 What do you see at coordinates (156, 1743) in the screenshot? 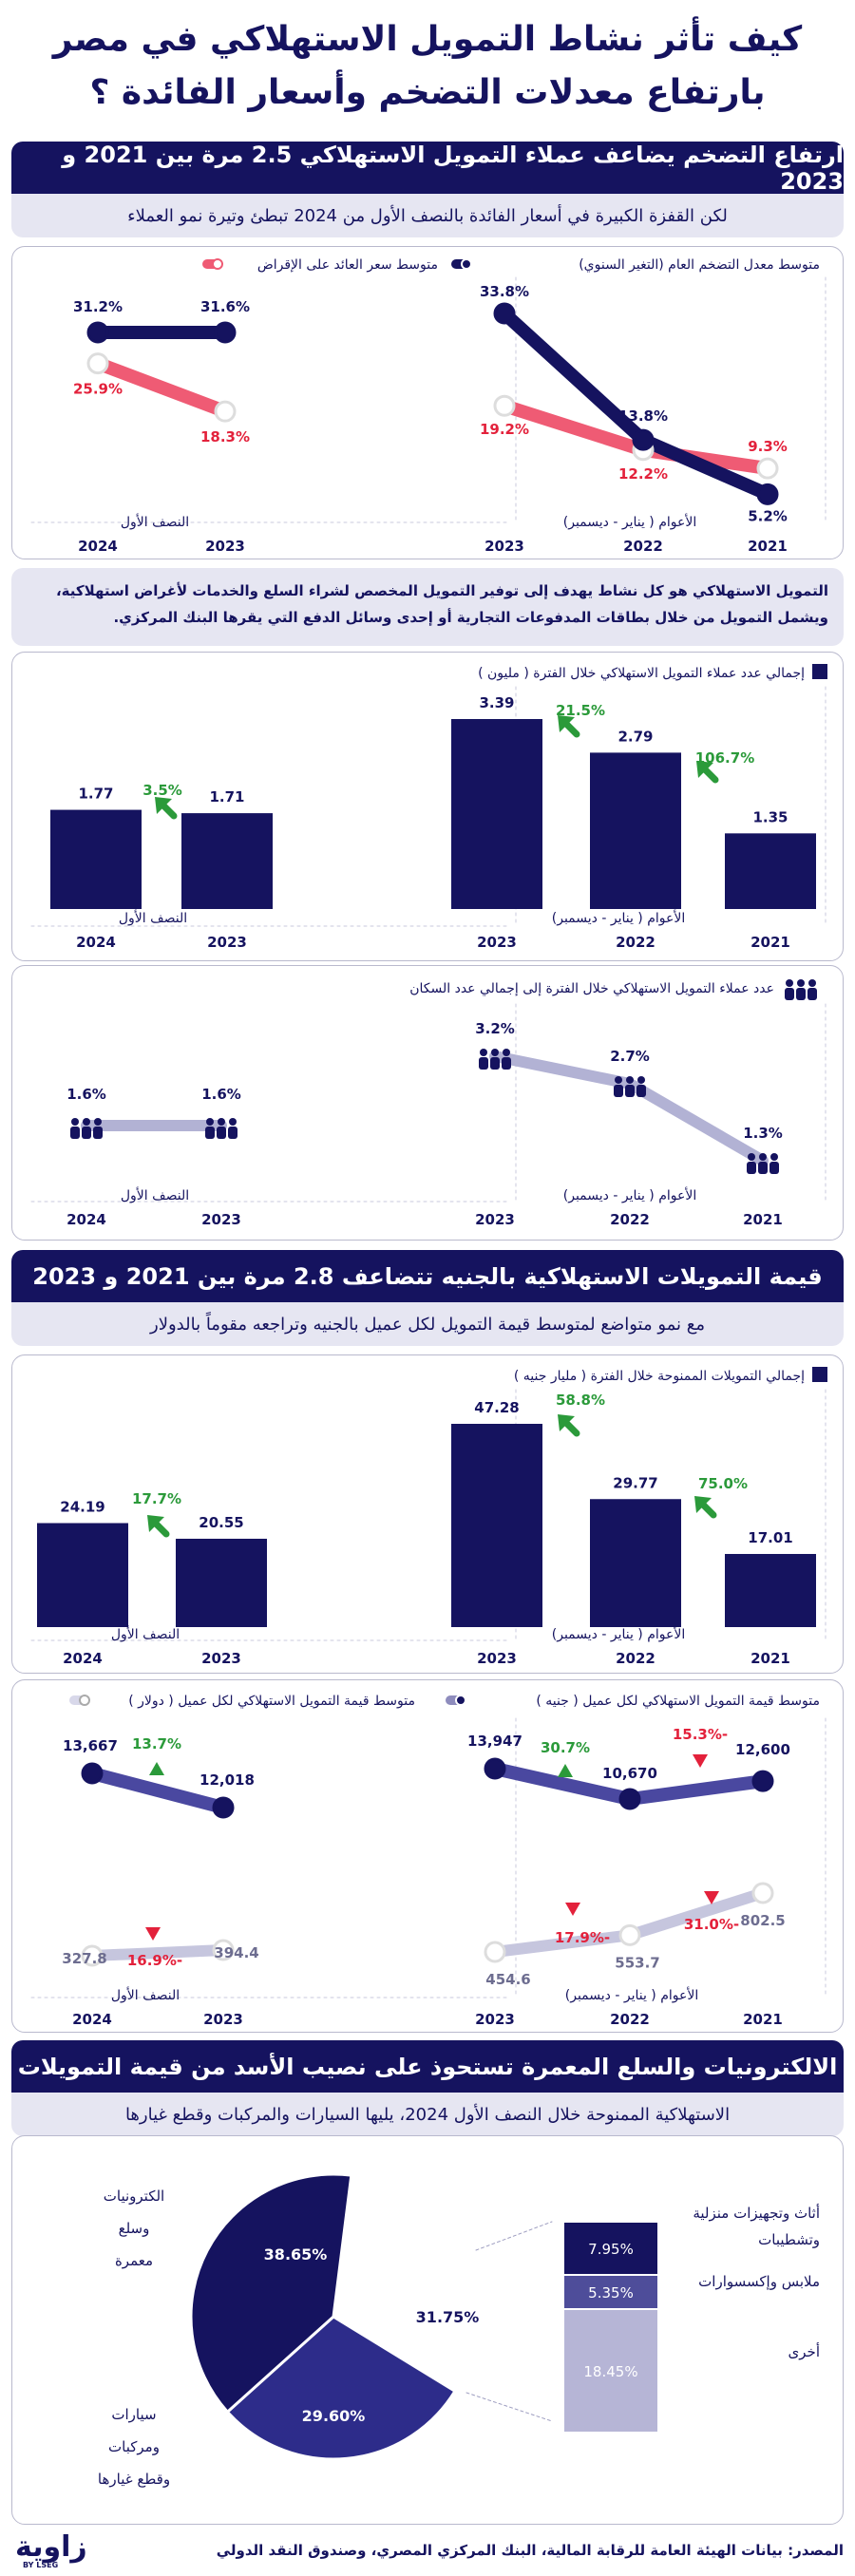
I see `change-label: 13.7%` at bounding box center [156, 1743].